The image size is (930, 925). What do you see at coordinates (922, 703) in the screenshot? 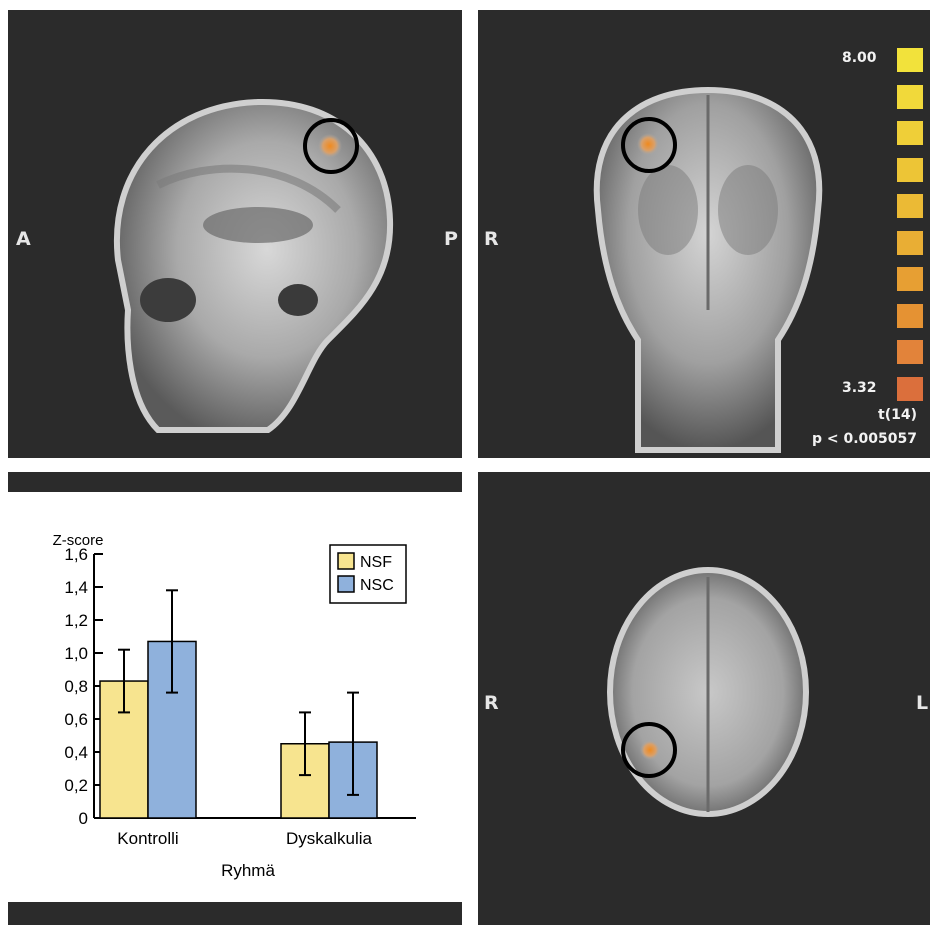
I see `left-label: L` at bounding box center [922, 703].